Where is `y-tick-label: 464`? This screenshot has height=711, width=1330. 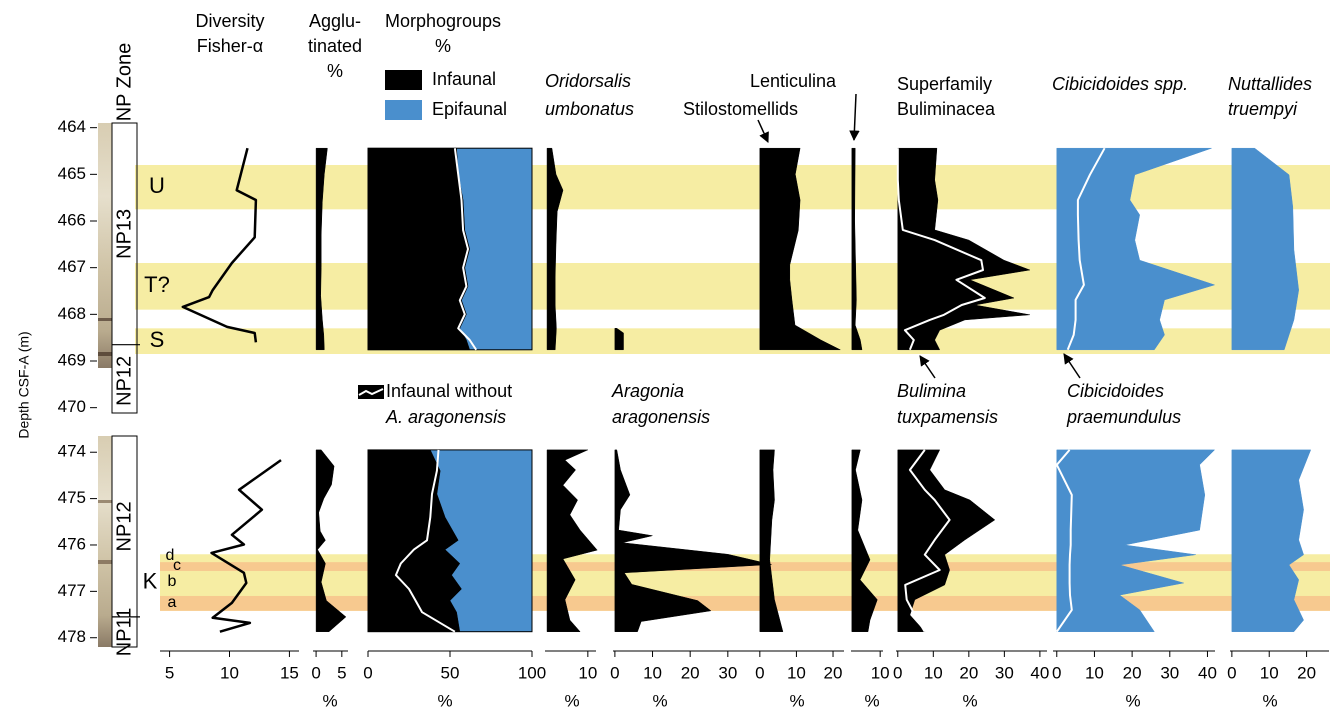
y-tick-label: 464 is located at coordinates (72, 126).